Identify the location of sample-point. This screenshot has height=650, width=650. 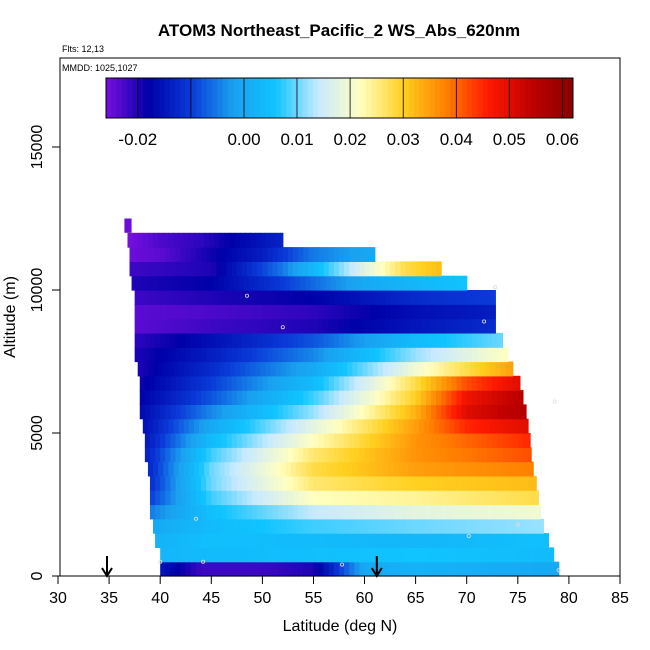
(203, 561).